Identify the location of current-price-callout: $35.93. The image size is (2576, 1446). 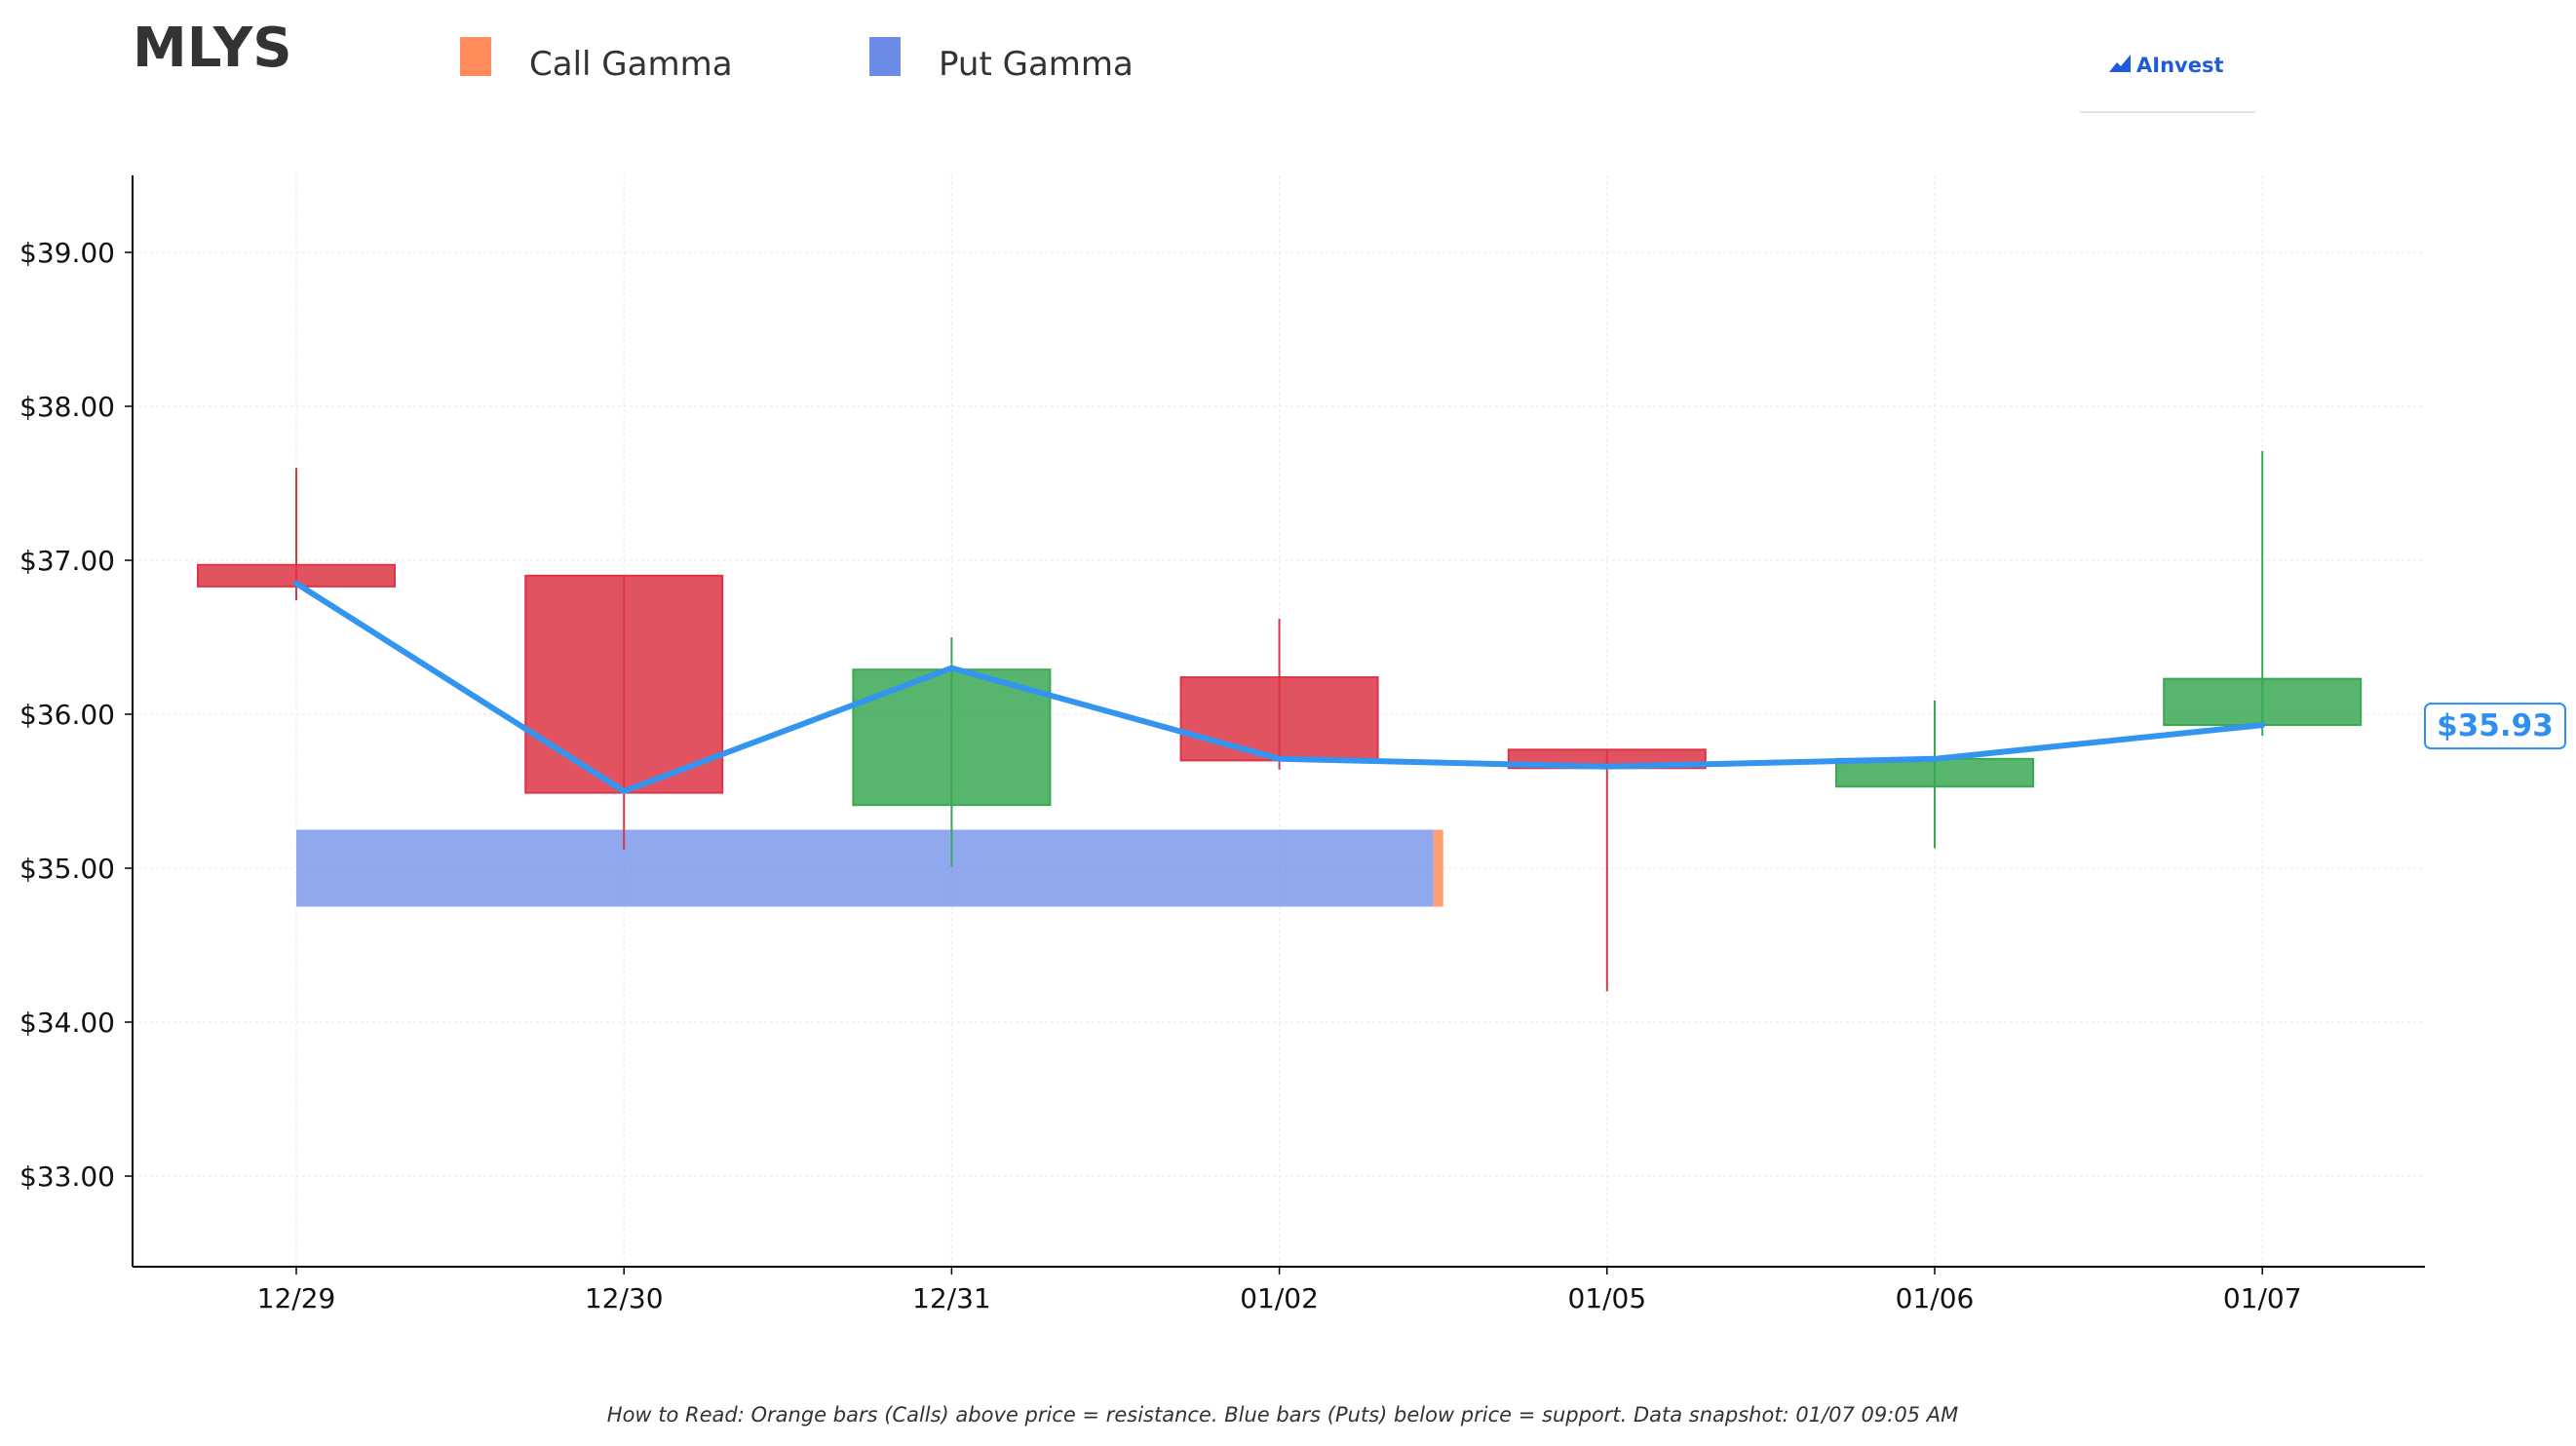
(2495, 726).